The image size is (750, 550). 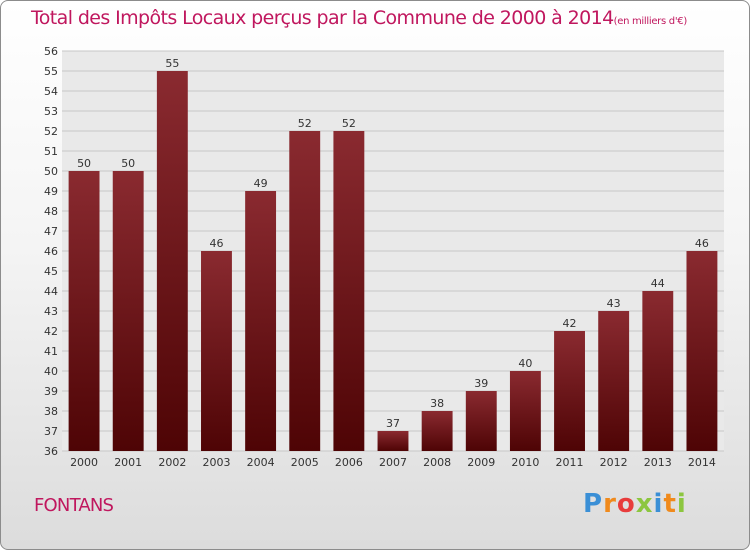 I want to click on y-tick-label: 50, so click(x=51, y=171).